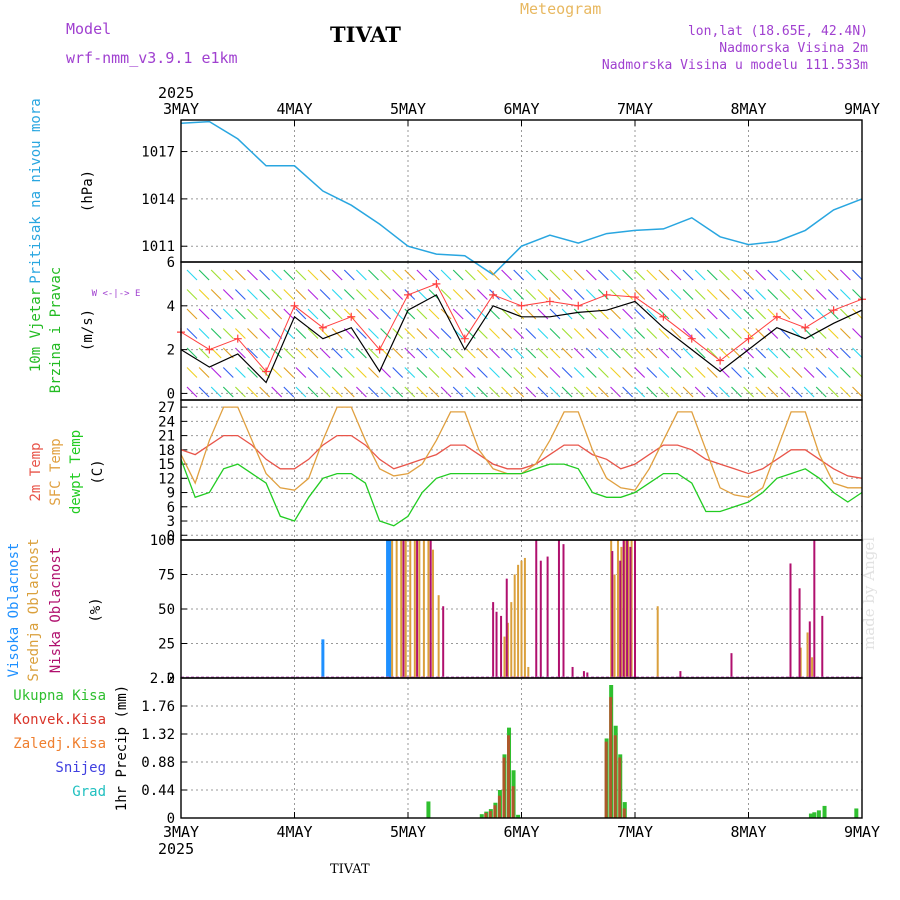  What do you see at coordinates (171, 522) in the screenshot?
I see `temperature-tick-label: 3` at bounding box center [171, 522].